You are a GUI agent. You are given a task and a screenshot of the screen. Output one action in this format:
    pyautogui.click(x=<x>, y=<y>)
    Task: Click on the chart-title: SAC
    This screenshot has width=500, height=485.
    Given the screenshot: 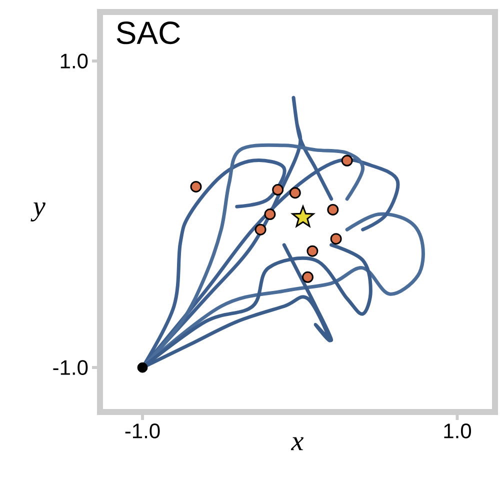 What is the action you would take?
    pyautogui.click(x=148, y=33)
    